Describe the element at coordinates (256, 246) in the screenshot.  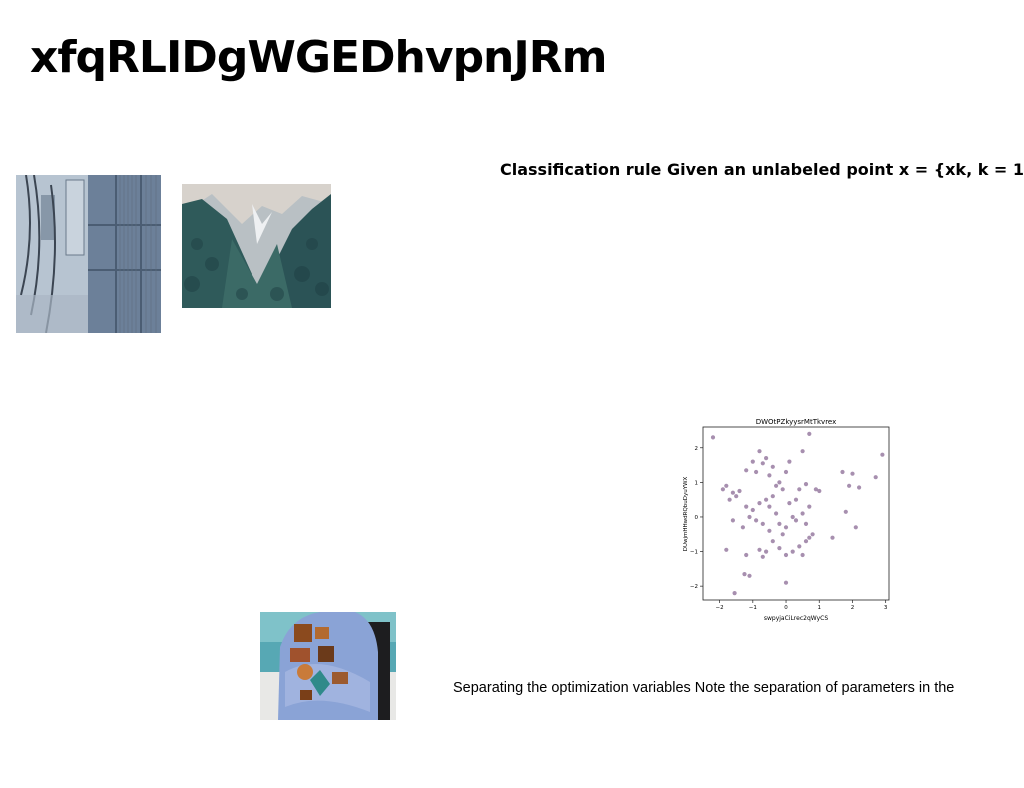
I see `mountain-photo` at that location.